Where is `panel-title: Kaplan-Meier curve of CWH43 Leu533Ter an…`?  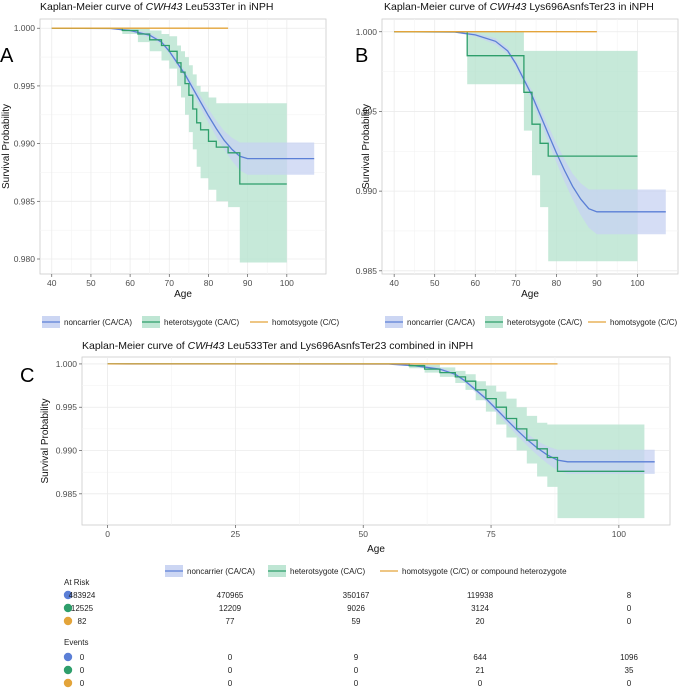
panel-title: Kaplan-Meier curve of CWH43 Leu533Ter an… is located at coordinates (277, 346).